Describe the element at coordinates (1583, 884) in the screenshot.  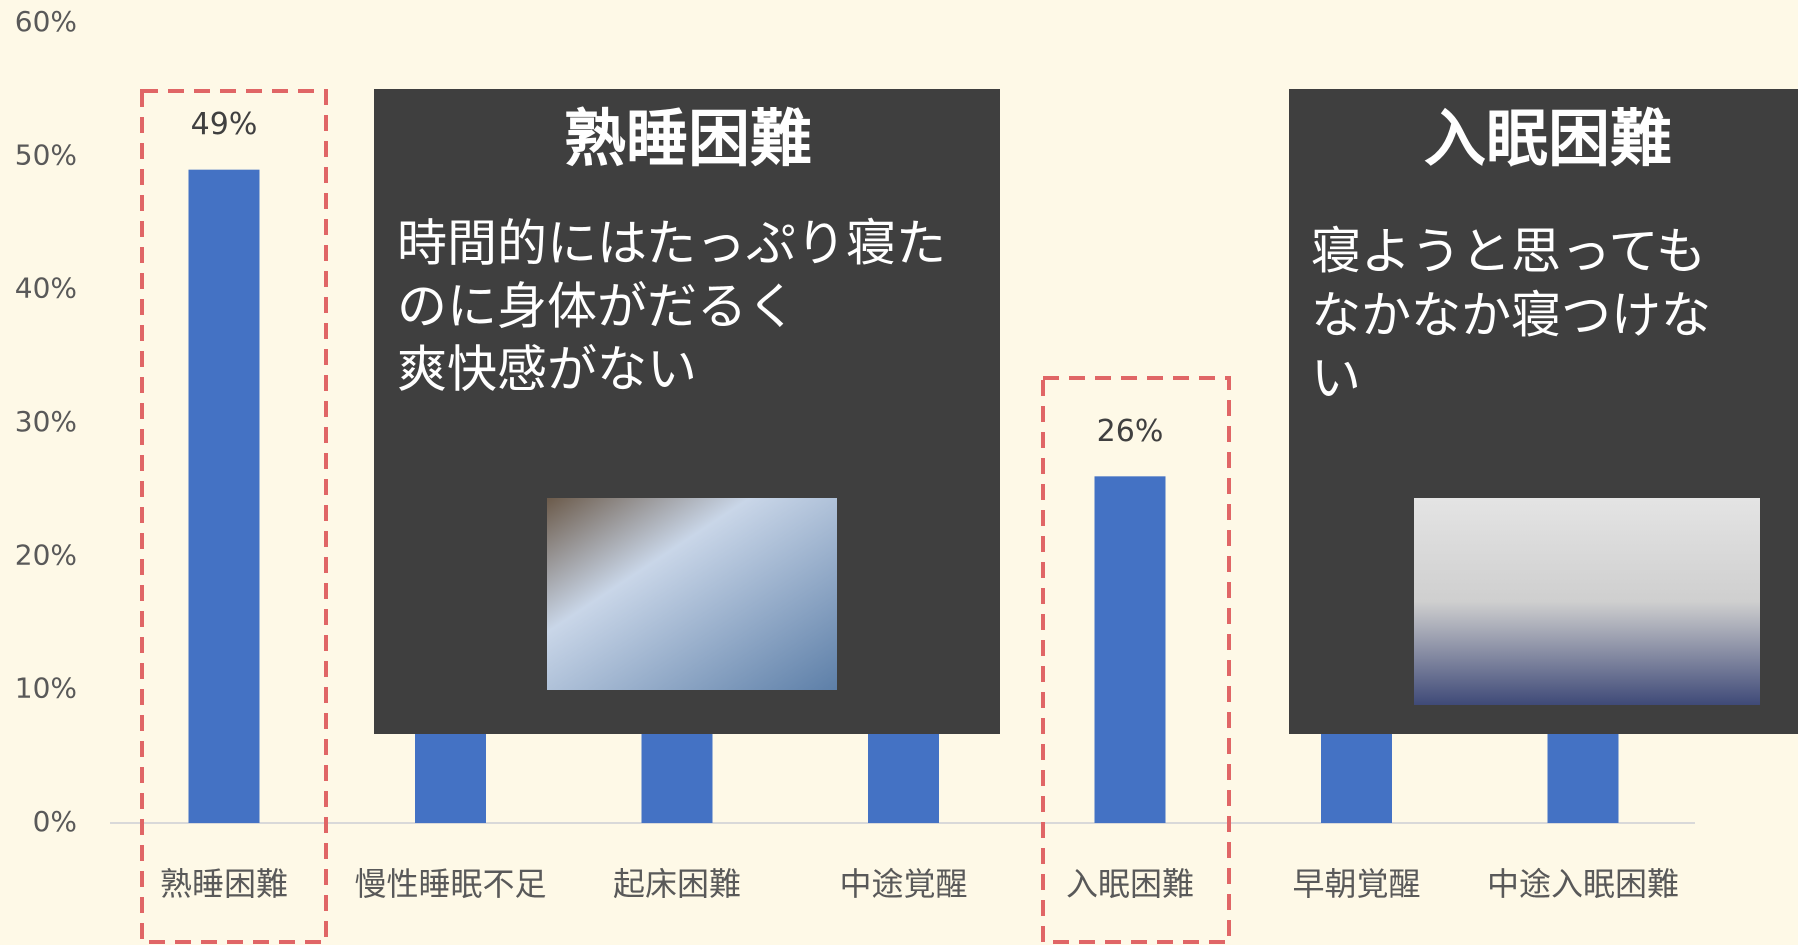
I see `x-tick-label: 中途入眠困難` at that location.